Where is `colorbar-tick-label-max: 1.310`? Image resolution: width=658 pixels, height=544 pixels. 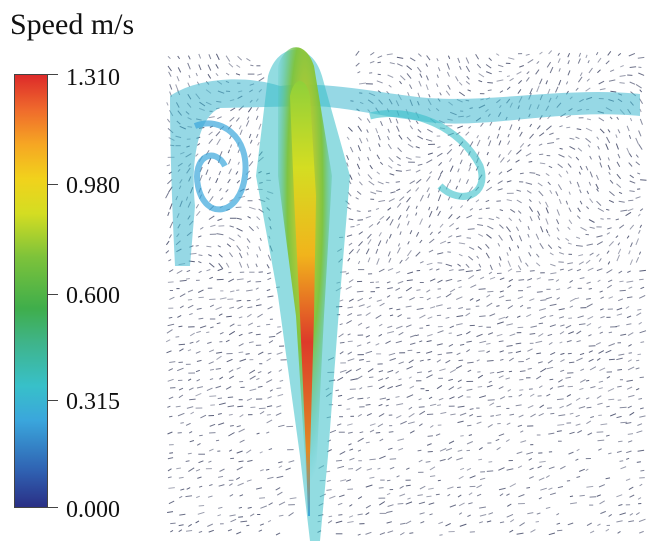 colorbar-tick-label-max: 1.310 is located at coordinates (93, 78).